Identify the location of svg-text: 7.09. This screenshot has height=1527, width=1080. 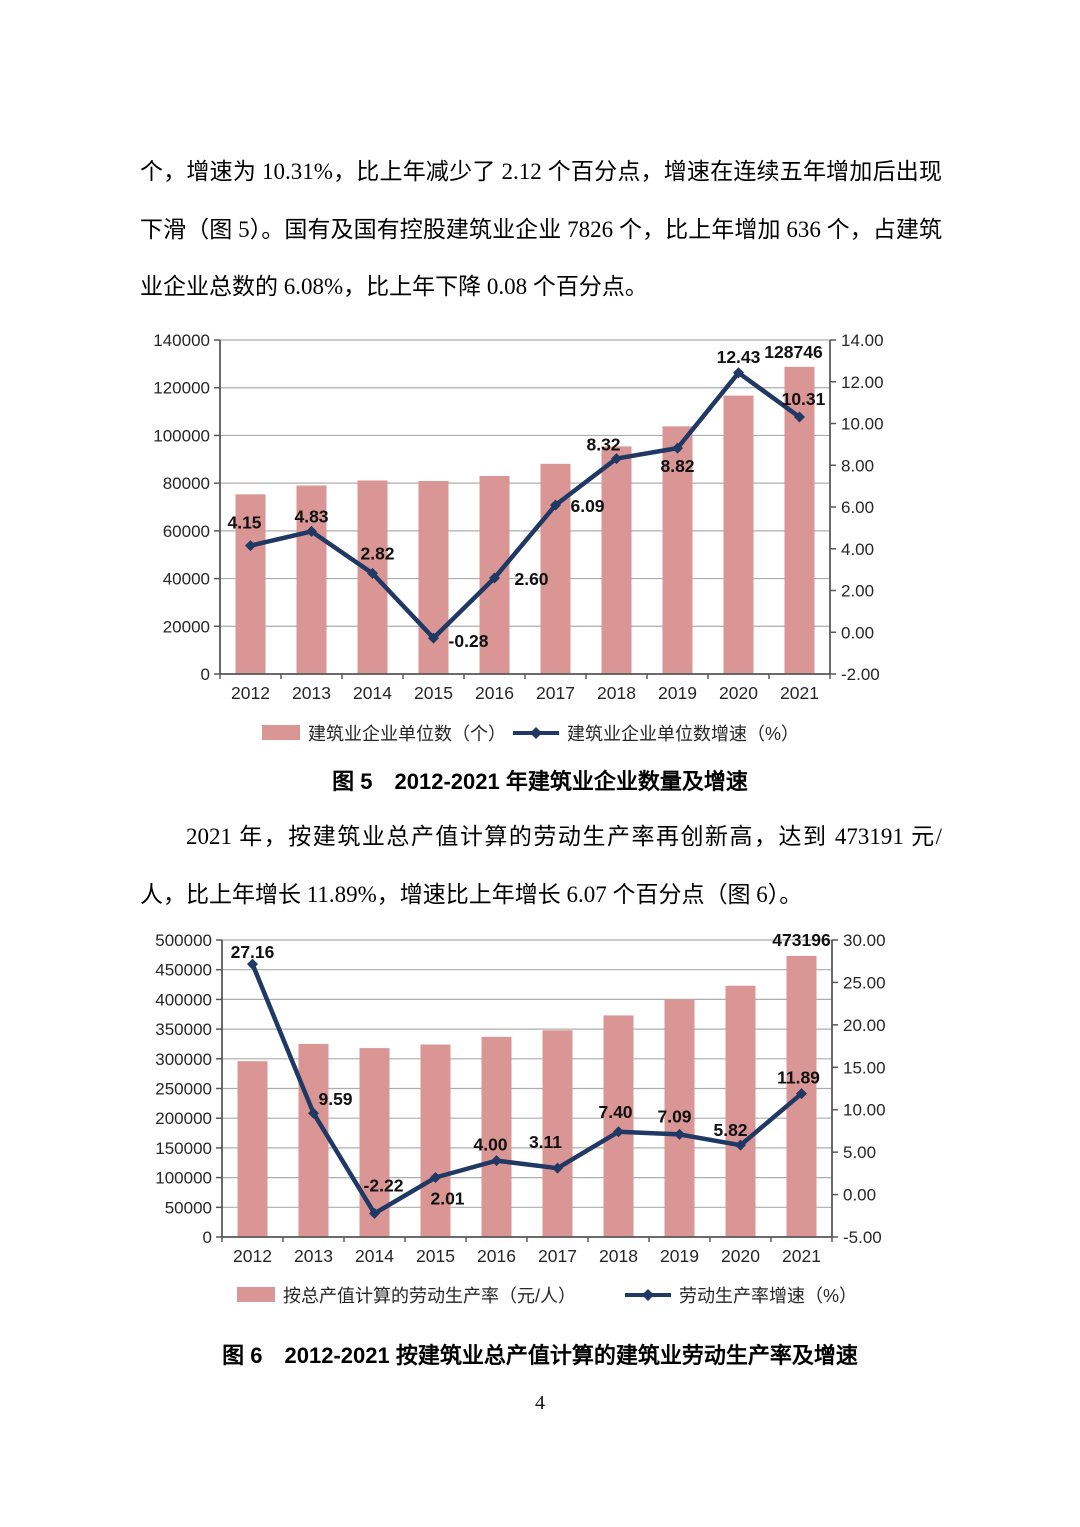
(674, 1116).